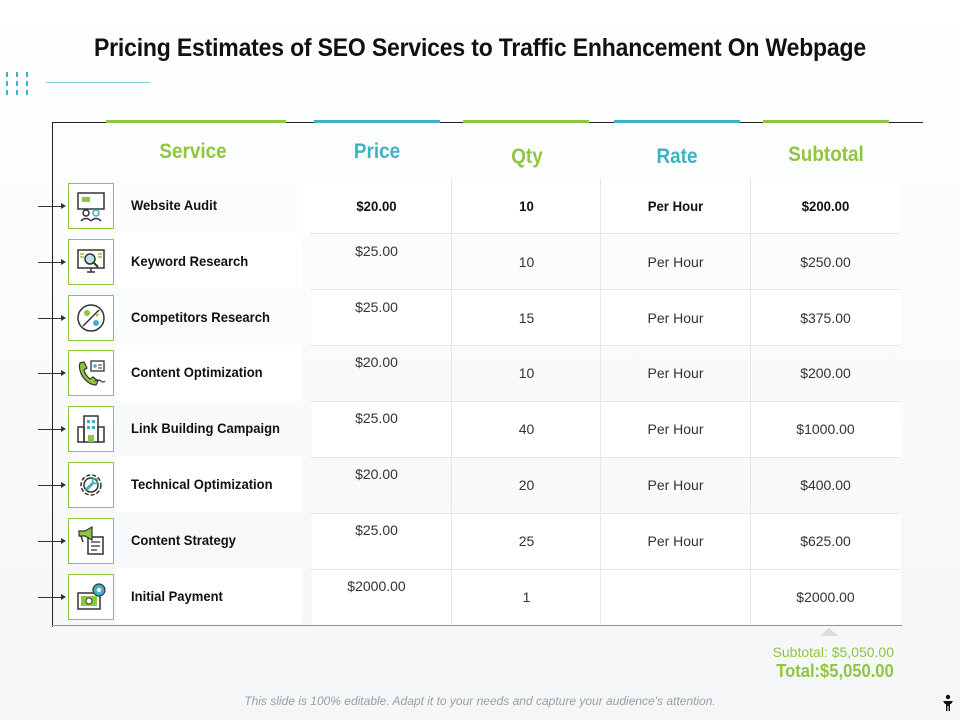  I want to click on title-underline, so click(98, 82).